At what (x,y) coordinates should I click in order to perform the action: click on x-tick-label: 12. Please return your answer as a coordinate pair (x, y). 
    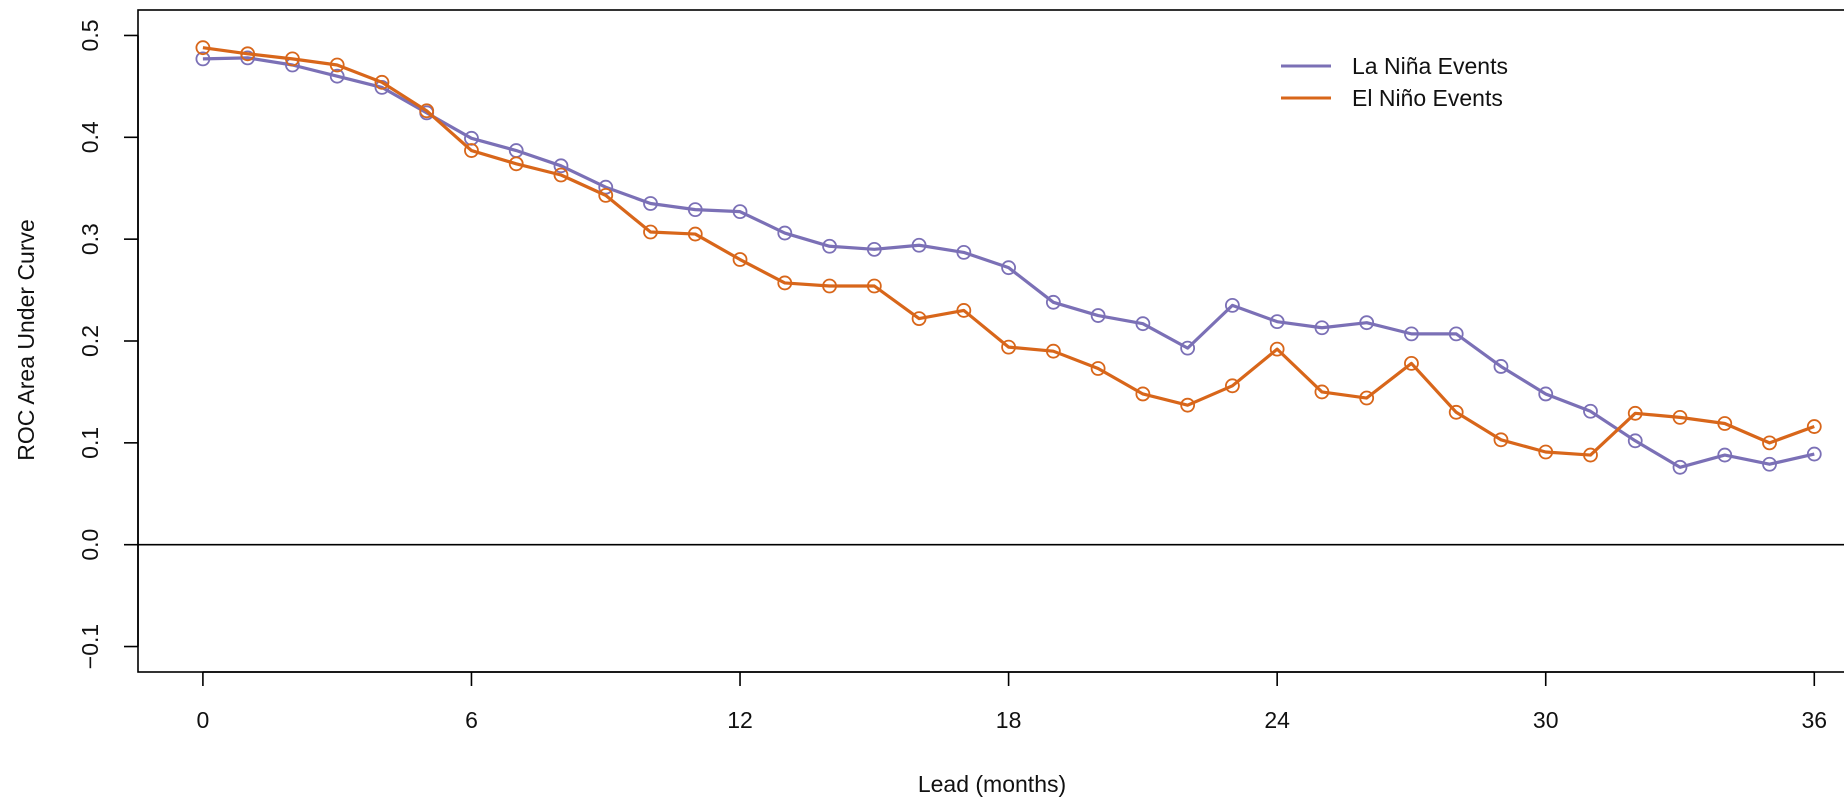
    Looking at the image, I should click on (740, 720).